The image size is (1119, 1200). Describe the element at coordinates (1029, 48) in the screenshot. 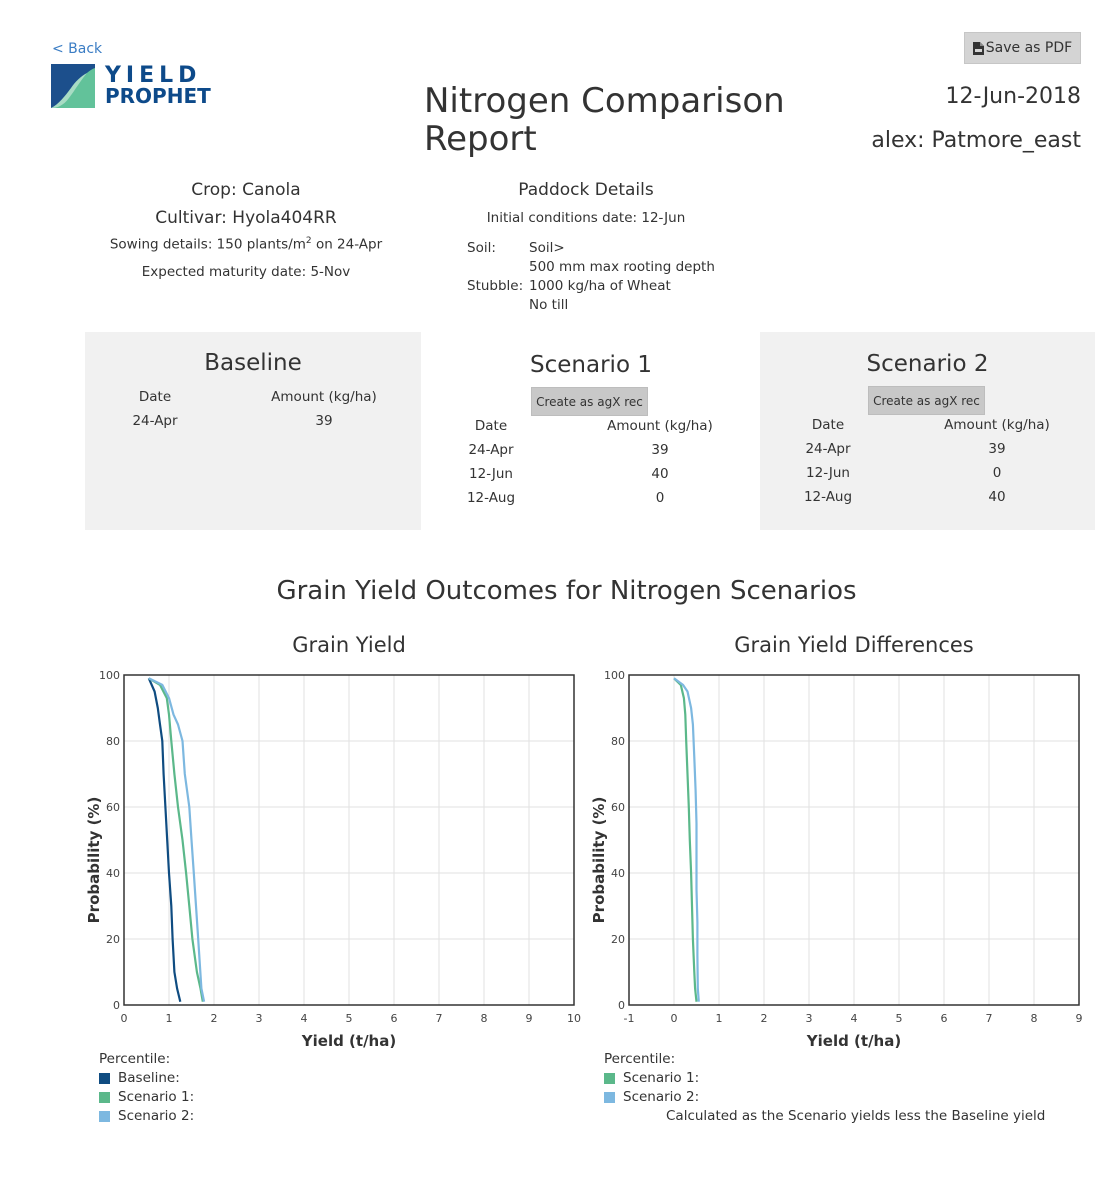

I see `save-as-pdf-label: Save as PDF` at that location.